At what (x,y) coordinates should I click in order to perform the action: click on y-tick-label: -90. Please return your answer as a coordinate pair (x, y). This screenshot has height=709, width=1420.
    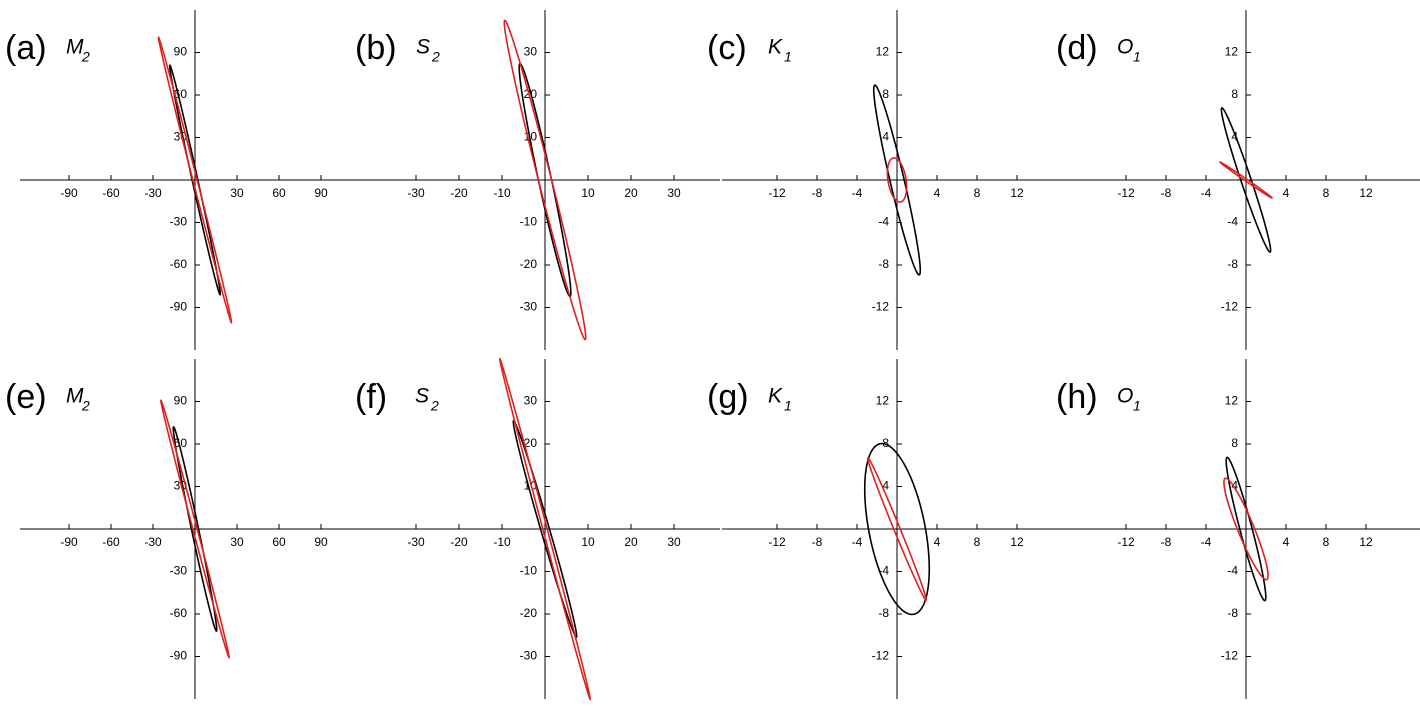
    Looking at the image, I should click on (179, 307).